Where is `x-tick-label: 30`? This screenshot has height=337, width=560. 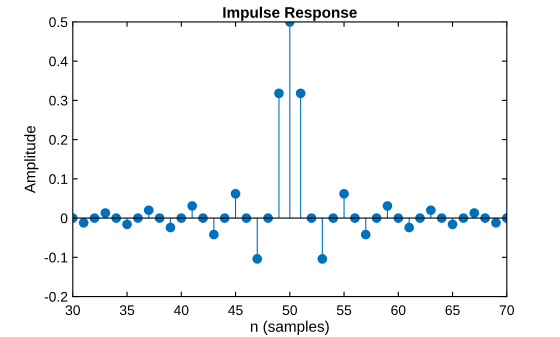 x-tick-label: 30 is located at coordinates (73, 310).